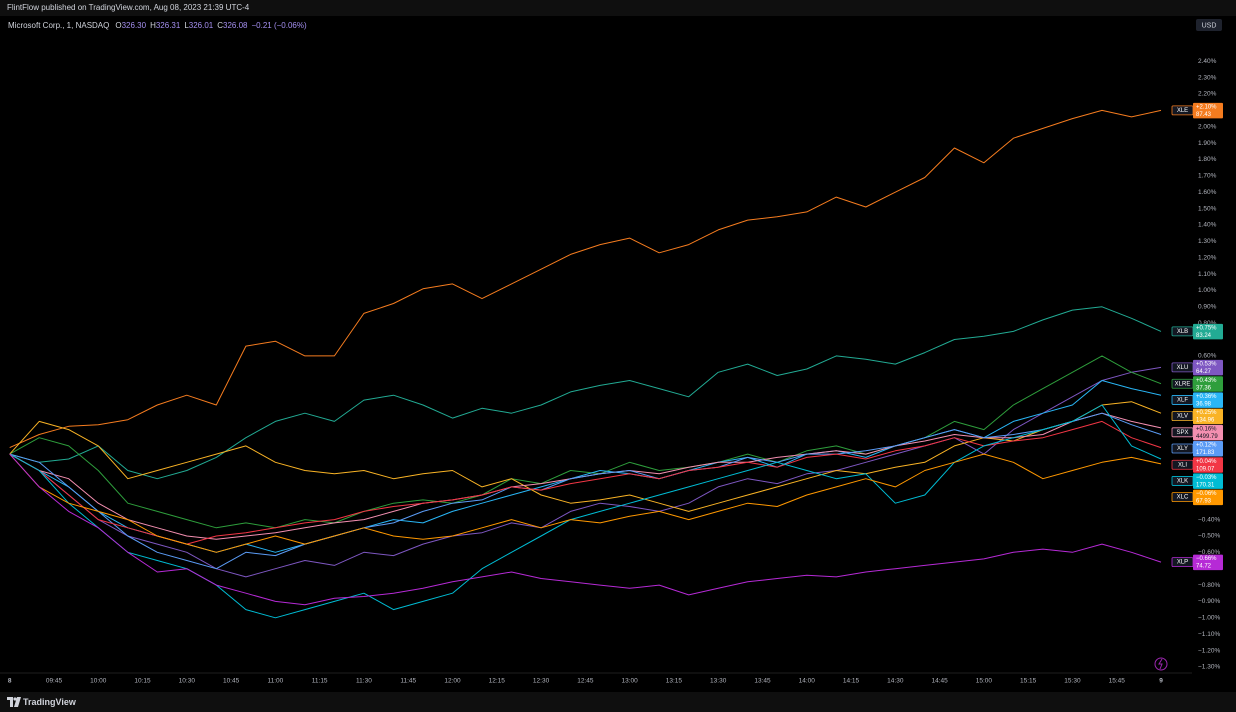 The width and height of the screenshot is (1236, 712). Describe the element at coordinates (1204, 405) in the screenshot. I see `badge-price: 36.98` at that location.